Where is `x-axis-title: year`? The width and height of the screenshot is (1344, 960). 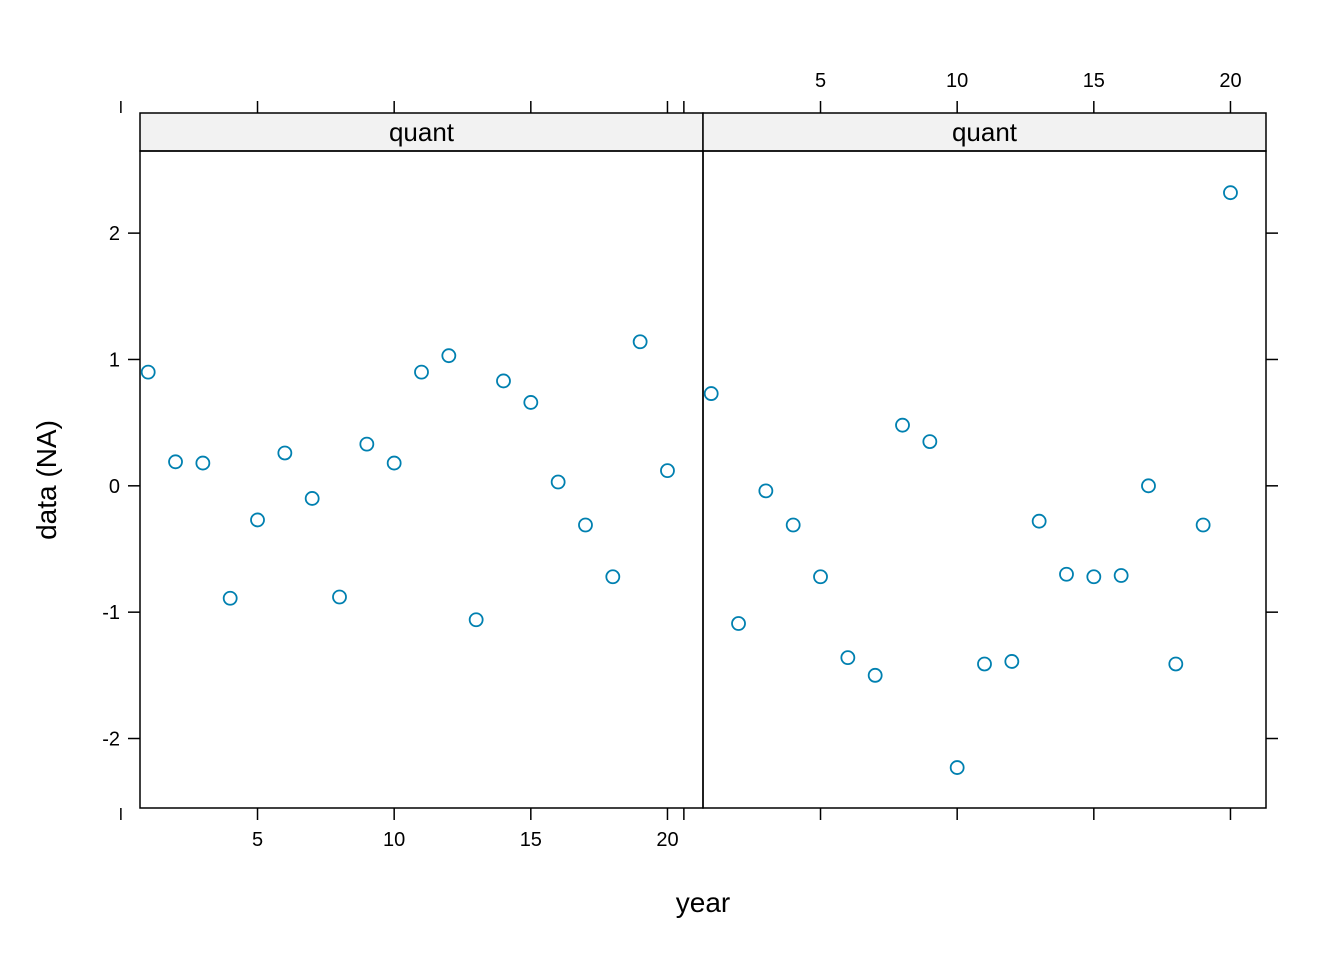
x-axis-title: year is located at coordinates (703, 902).